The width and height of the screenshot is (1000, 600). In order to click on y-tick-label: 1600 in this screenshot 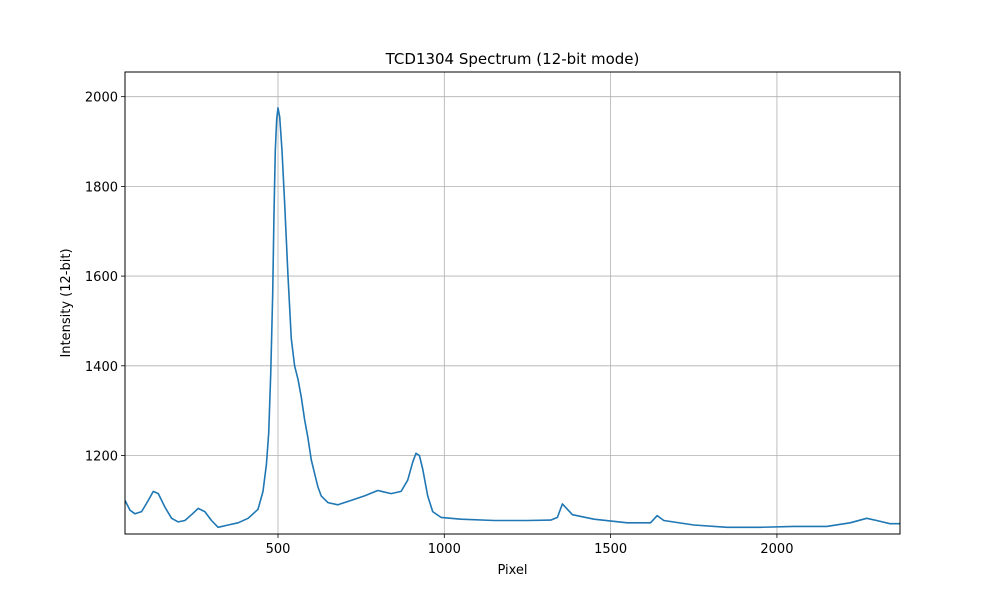, I will do `click(101, 277)`.